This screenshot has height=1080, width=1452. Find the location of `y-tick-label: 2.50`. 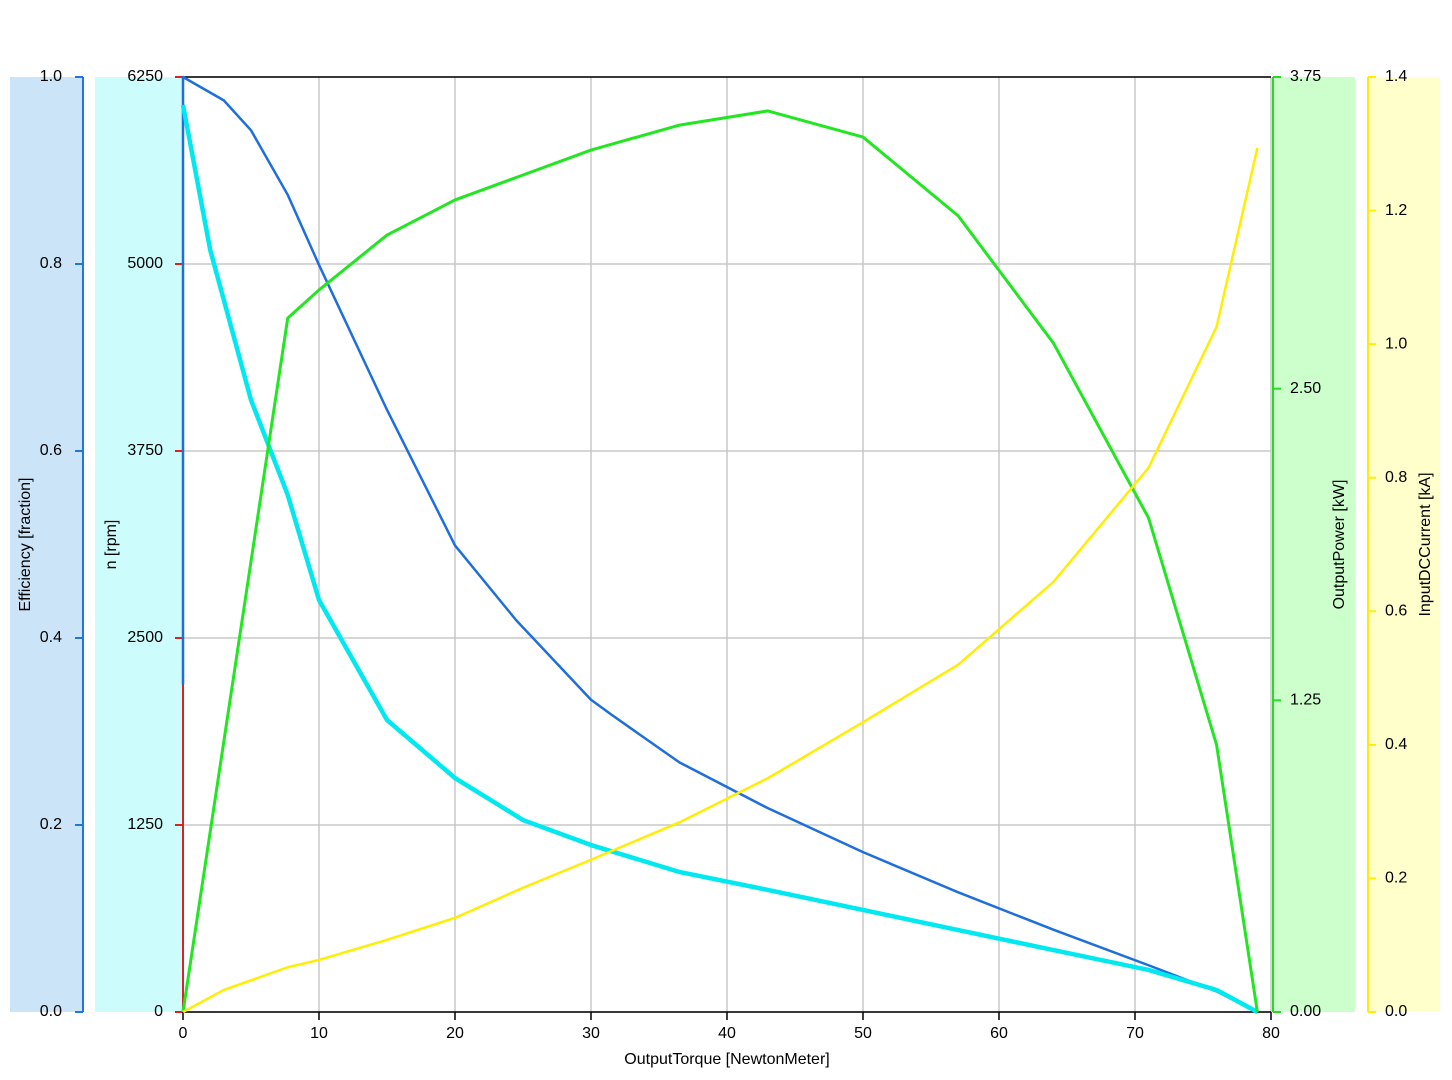

y-tick-label: 2.50 is located at coordinates (1305, 388).